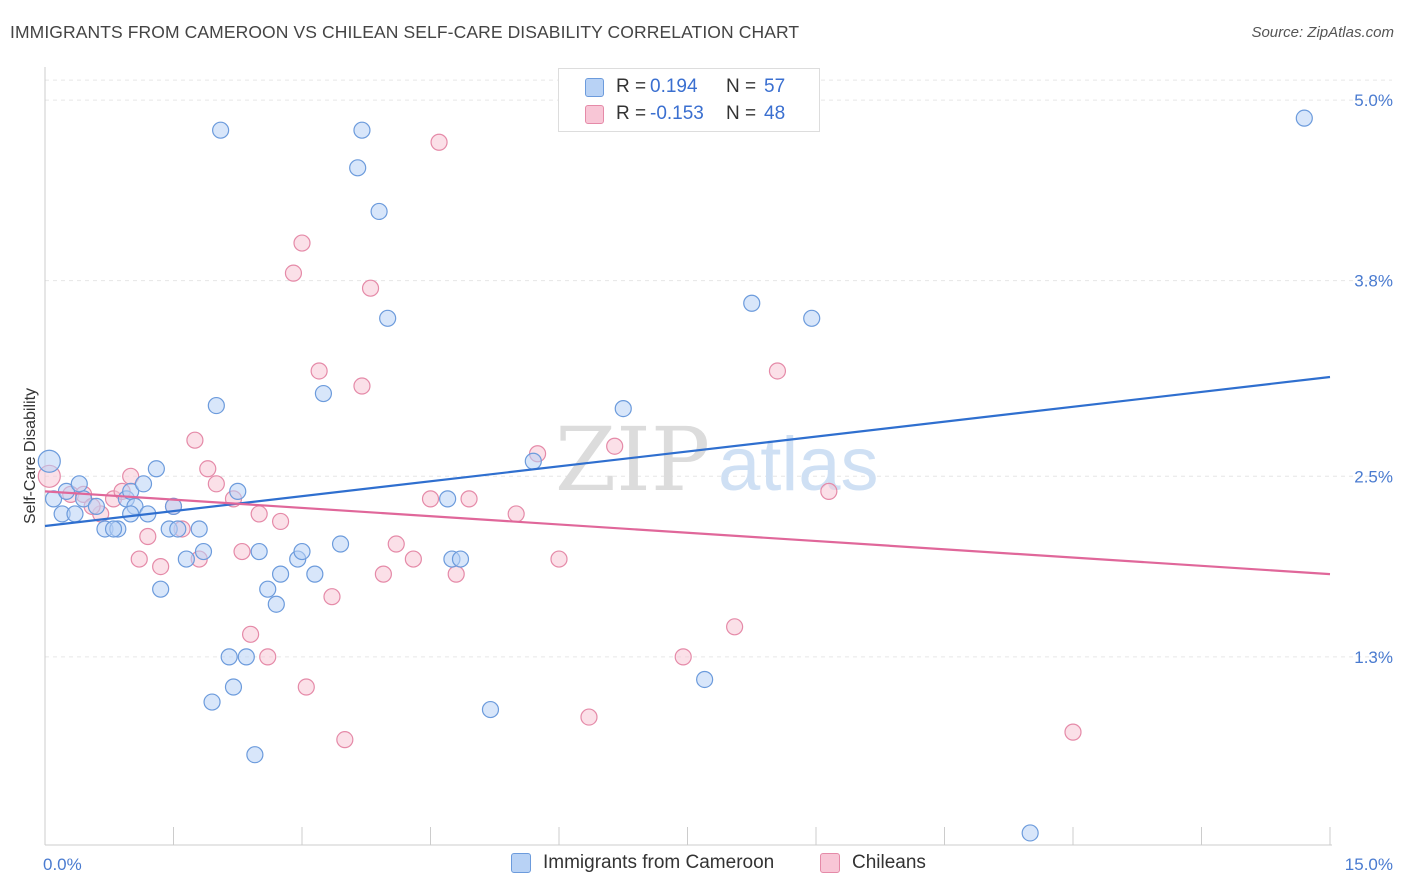  Describe the element at coordinates (632, 459) in the screenshot. I see `watermark-zip: ZIP` at that location.